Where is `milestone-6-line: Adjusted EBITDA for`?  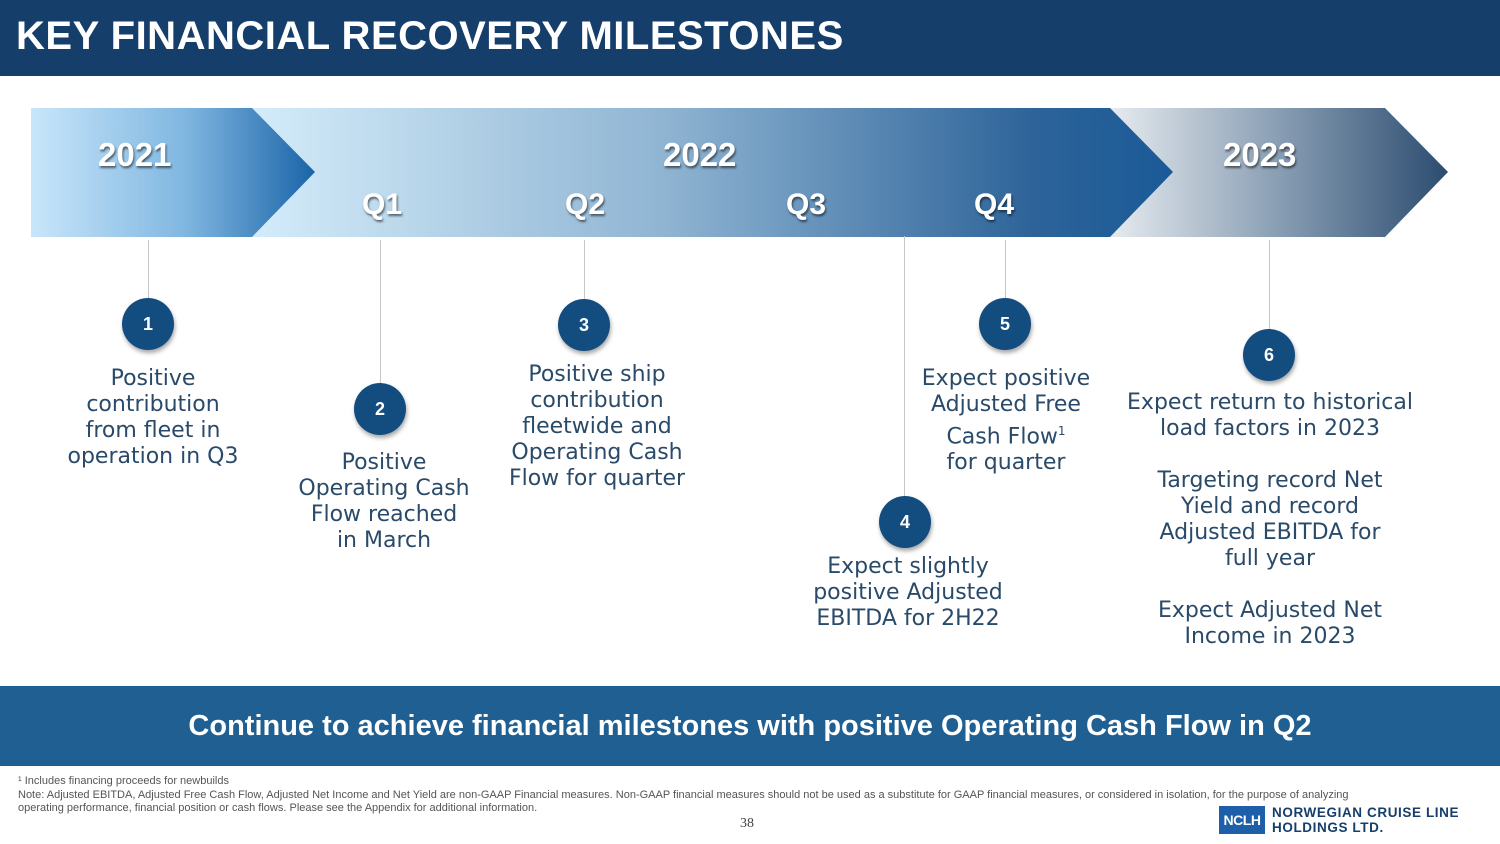
milestone-6-line: Adjusted EBITDA for is located at coordinates (1270, 532).